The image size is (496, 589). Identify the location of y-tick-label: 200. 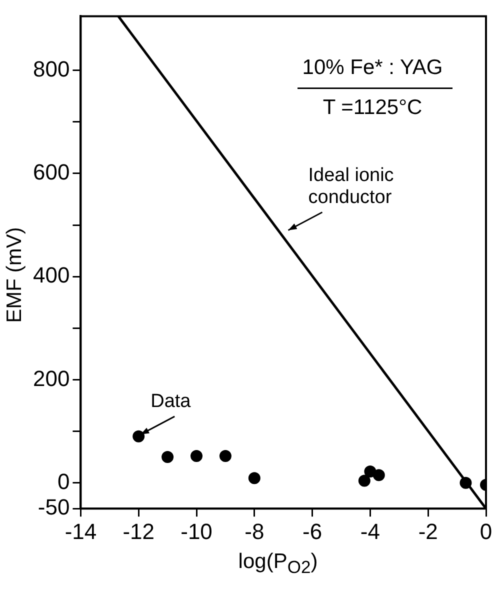
(51, 378).